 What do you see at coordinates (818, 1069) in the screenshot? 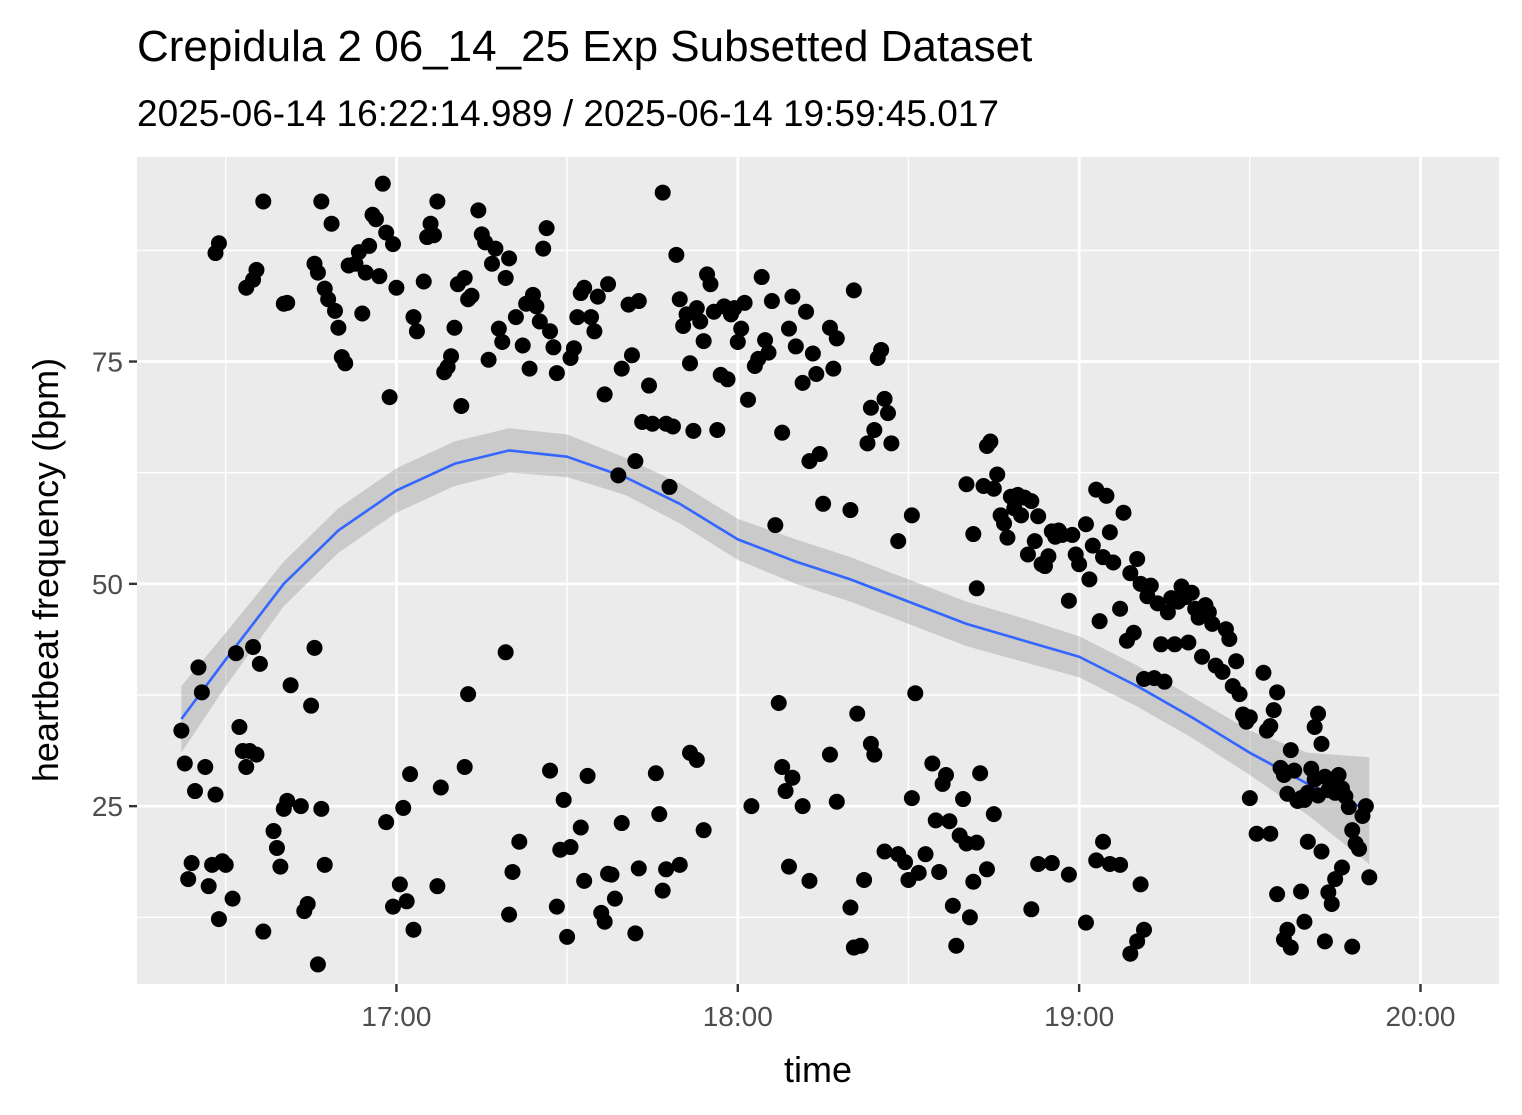
I see `x-axis-title: time` at bounding box center [818, 1069].